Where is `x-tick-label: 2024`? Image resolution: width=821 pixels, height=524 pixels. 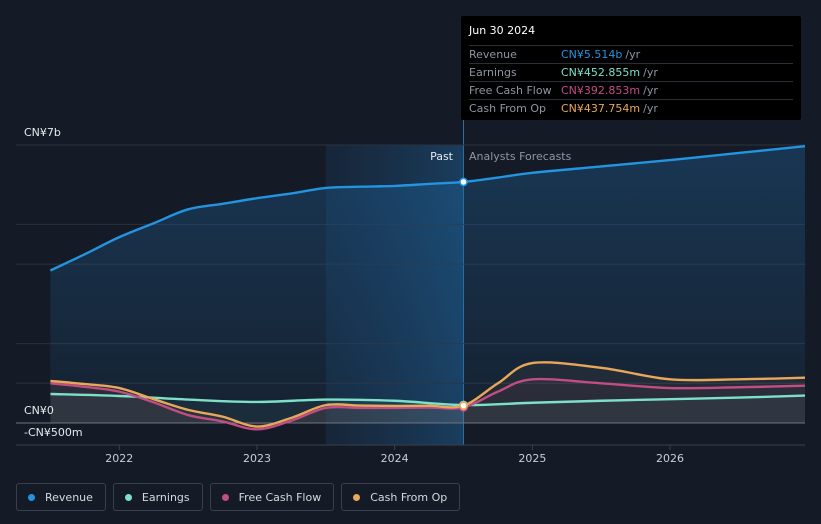
x-tick-label: 2024 is located at coordinates (395, 458).